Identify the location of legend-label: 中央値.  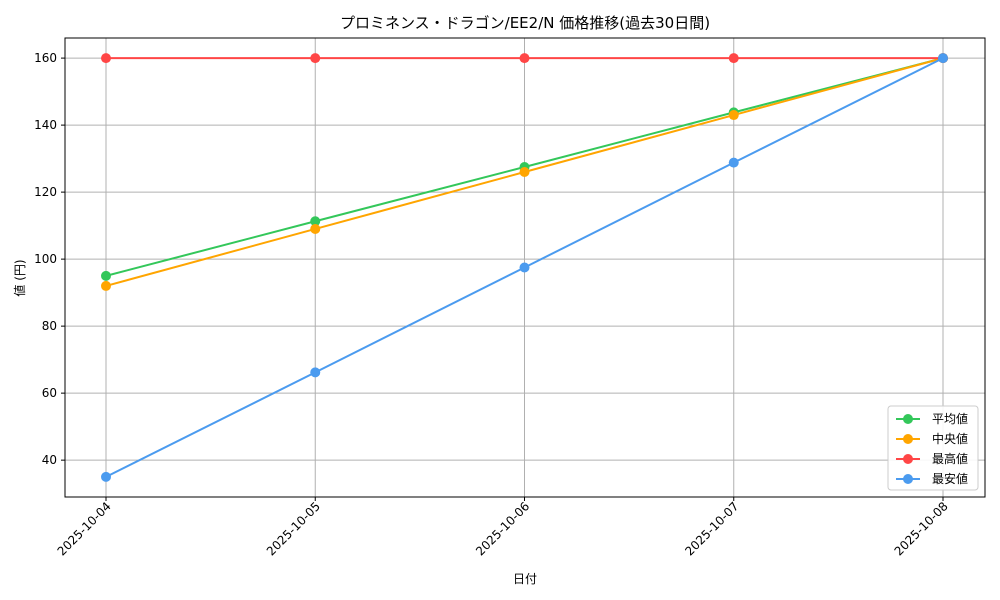
(950, 438).